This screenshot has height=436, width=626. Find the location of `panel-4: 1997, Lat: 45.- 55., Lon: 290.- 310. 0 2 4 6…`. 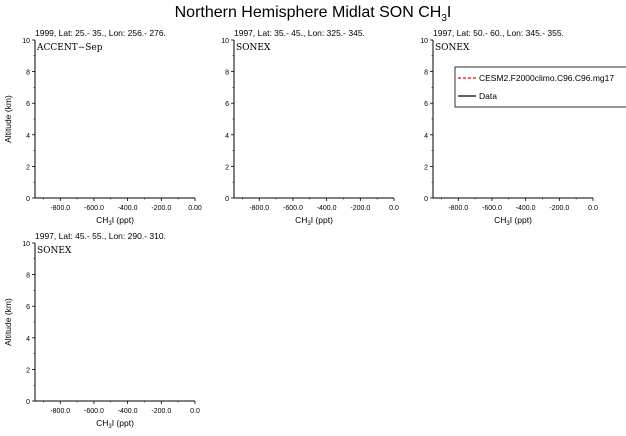

panel-4: 1997, Lat: 45.- 55., Lon: 290.- 310. 0 2 4 6… is located at coordinates (101, 330).